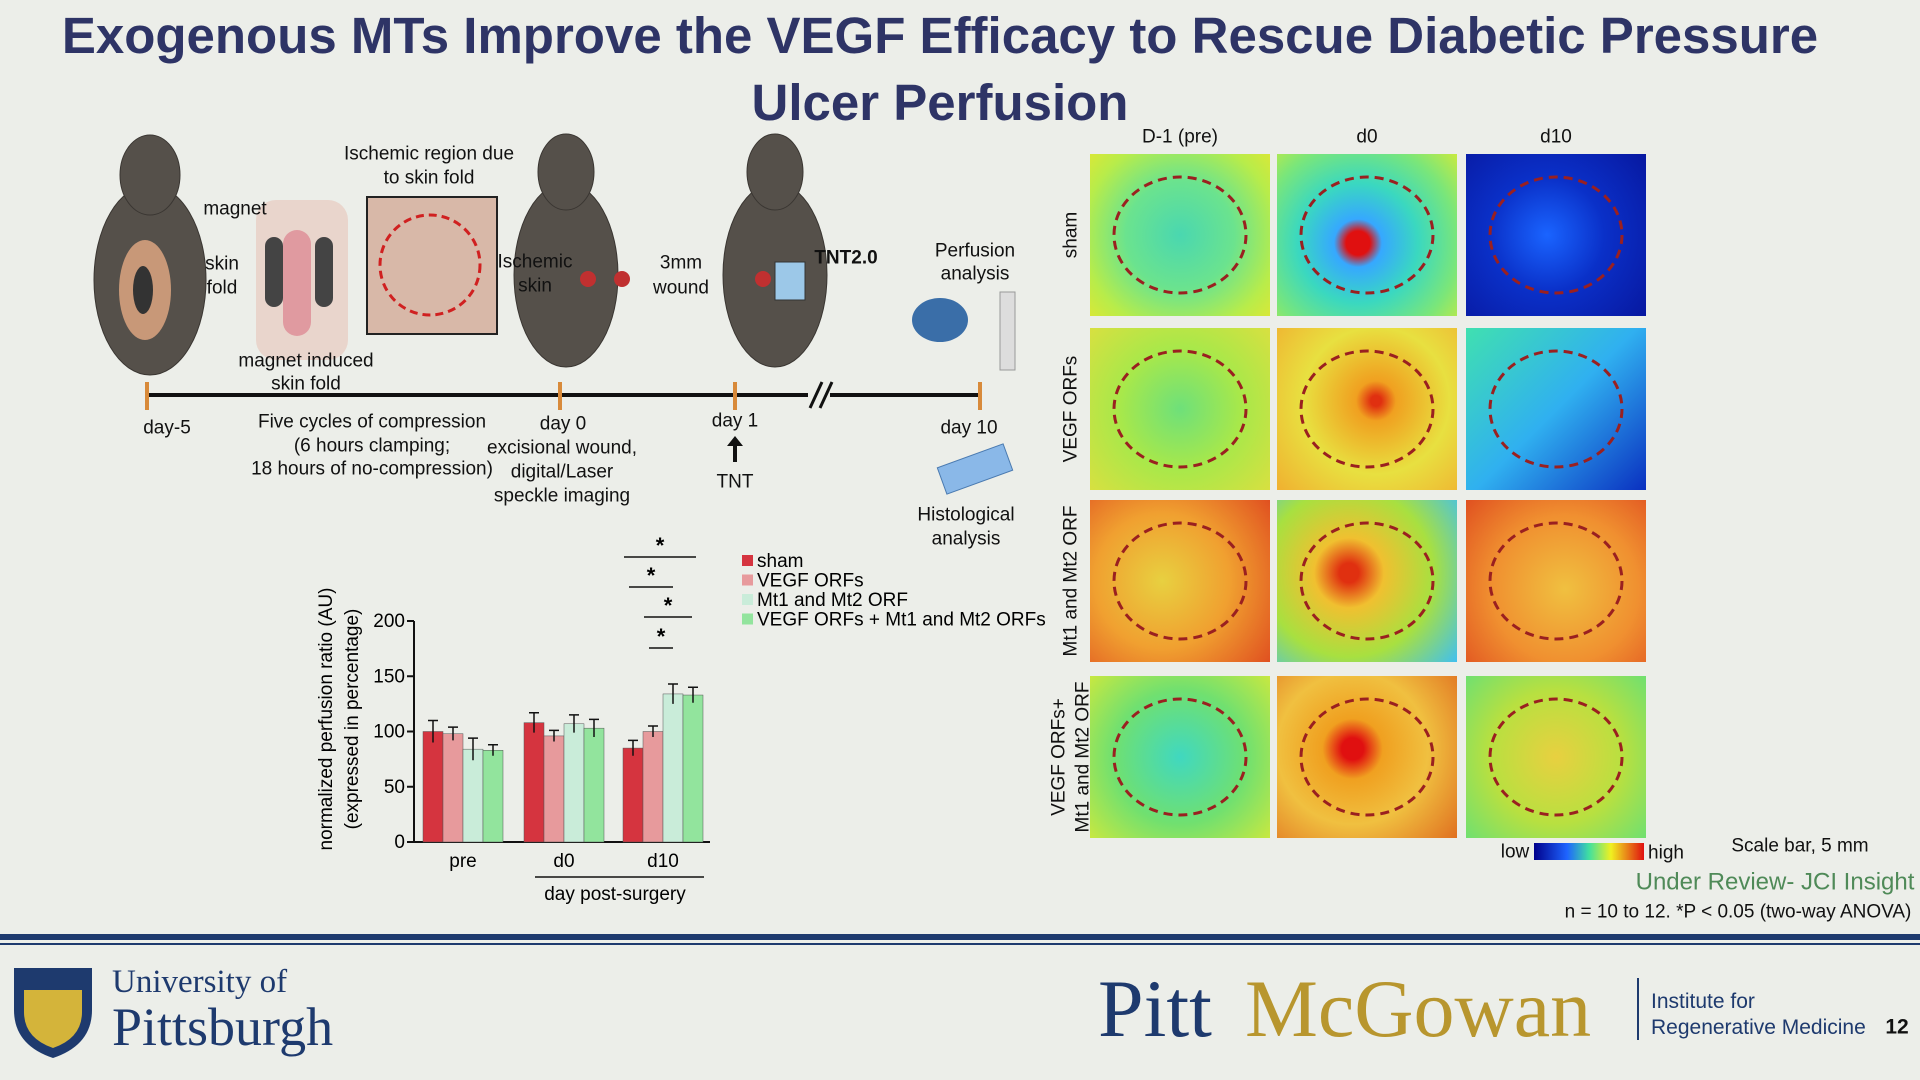 Image resolution: width=1920 pixels, height=1080 pixels. I want to click on colorbar-label: high, so click(1666, 853).